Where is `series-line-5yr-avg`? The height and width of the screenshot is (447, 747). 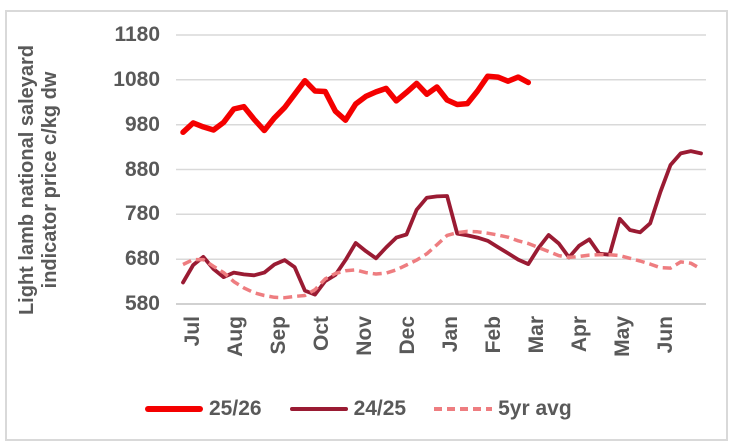 series-line-5yr-avg is located at coordinates (442, 264).